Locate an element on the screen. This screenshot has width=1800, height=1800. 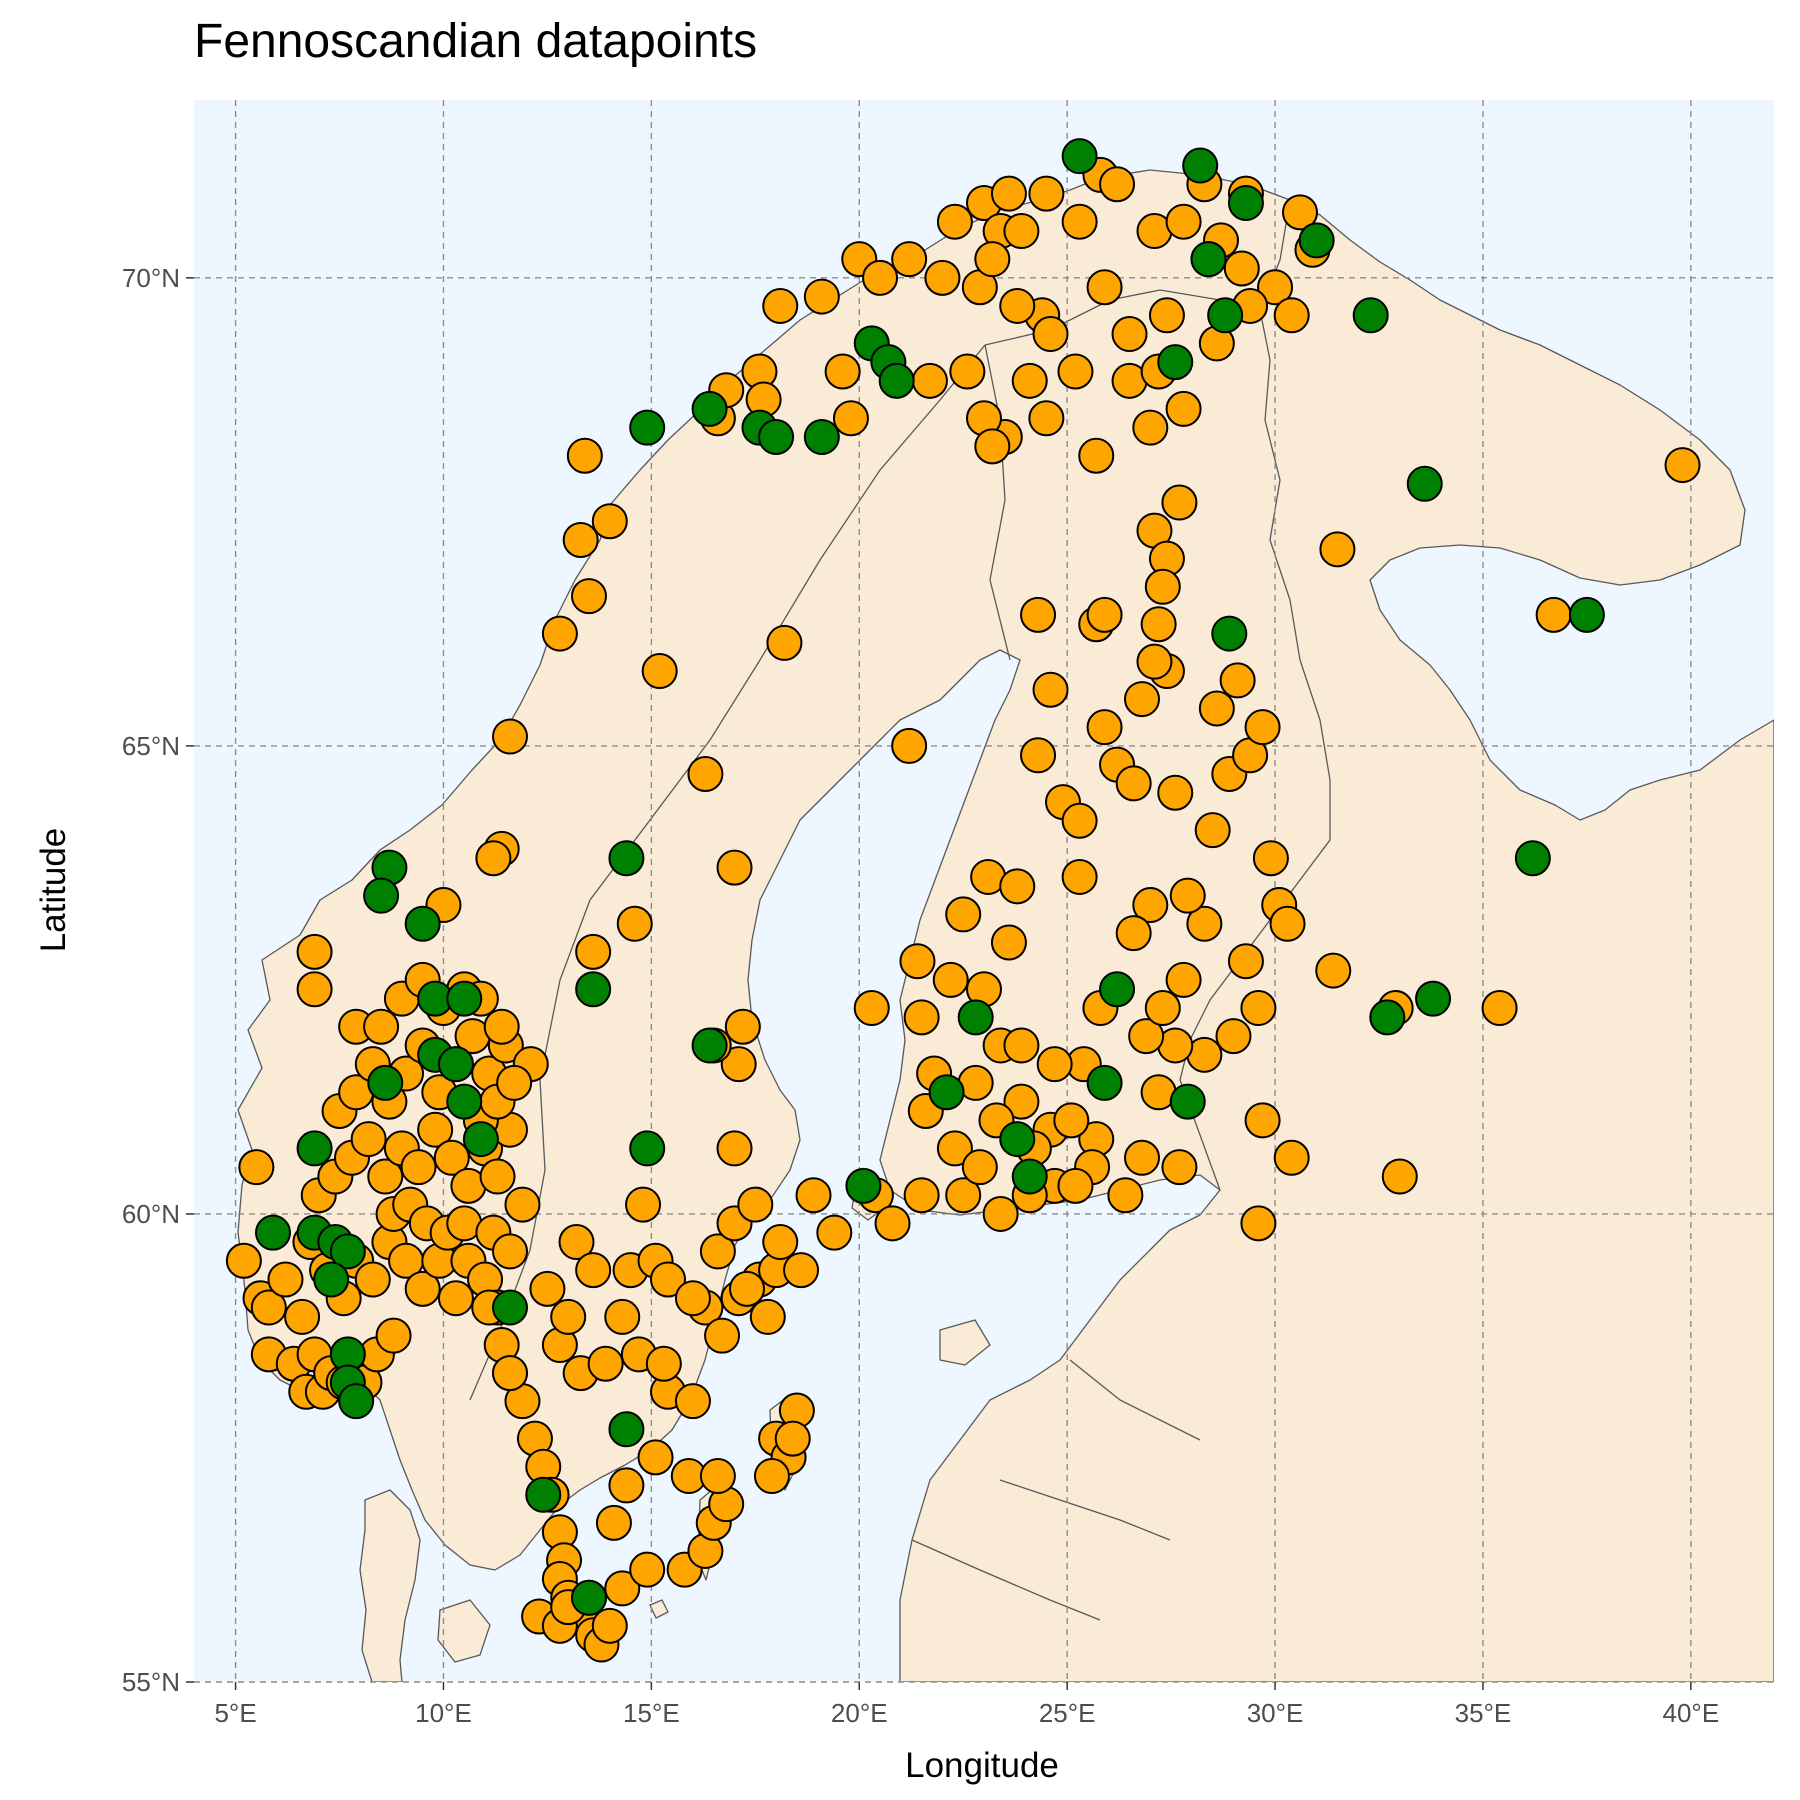
finland-russia-border is located at coordinates (1255, 695).